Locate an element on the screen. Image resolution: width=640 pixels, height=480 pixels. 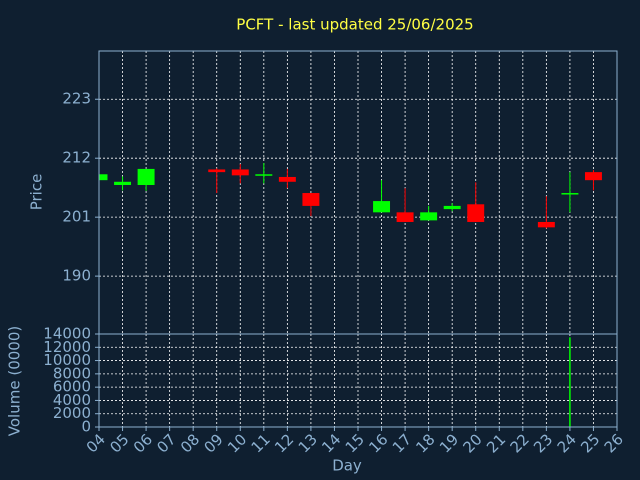
y-tick-label: 190 is located at coordinates (76, 276).